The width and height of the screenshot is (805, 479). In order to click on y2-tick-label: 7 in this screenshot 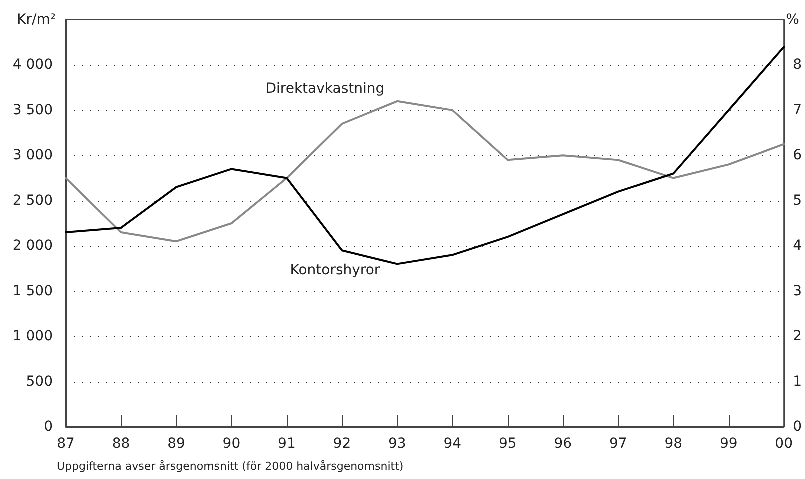, I will do `click(797, 110)`.